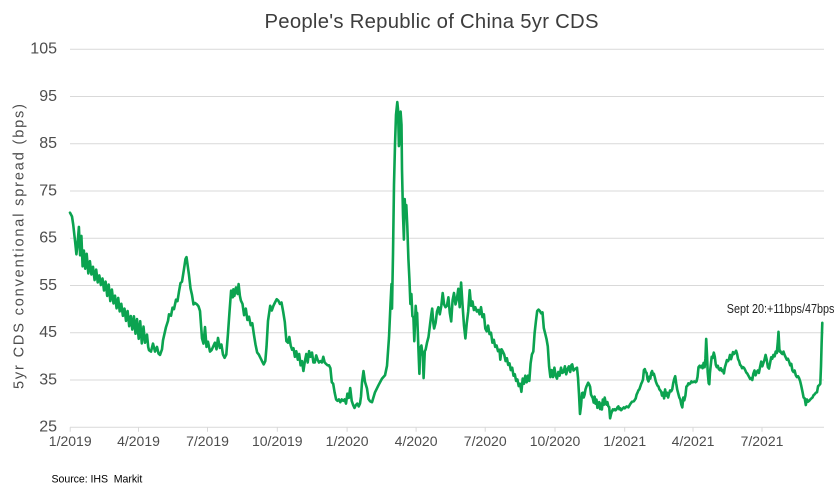 The width and height of the screenshot is (838, 498). What do you see at coordinates (48, 96) in the screenshot?
I see `svg-text: 95` at bounding box center [48, 96].